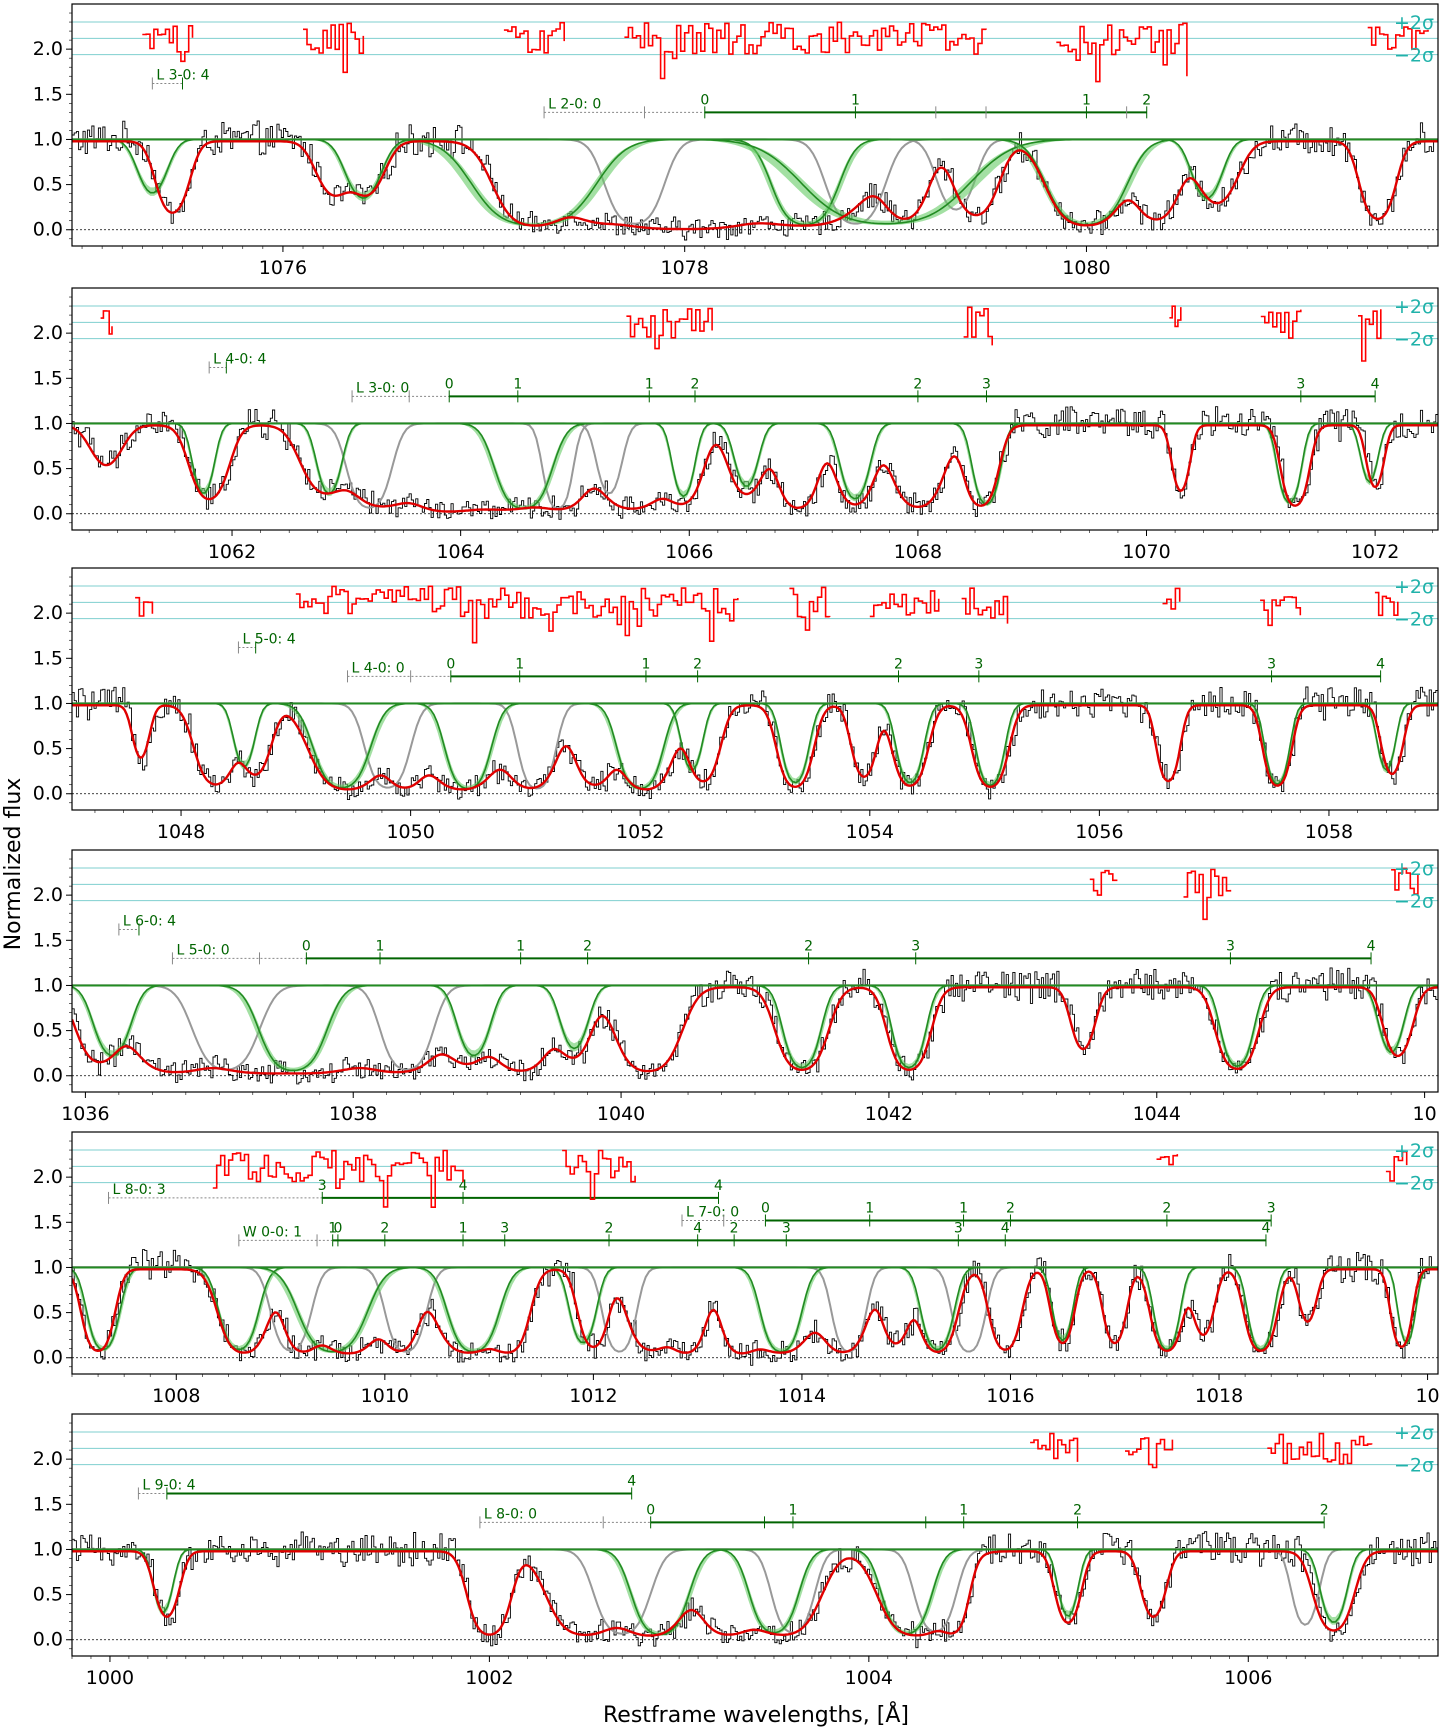  I want to click on line-system-2: L 2-0: 0 0 1 1 2, so click(847, 105).